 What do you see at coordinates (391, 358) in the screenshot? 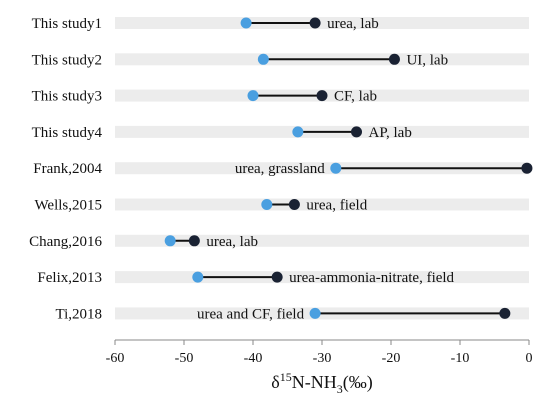
I see `x-tick-label: -20` at bounding box center [391, 358].